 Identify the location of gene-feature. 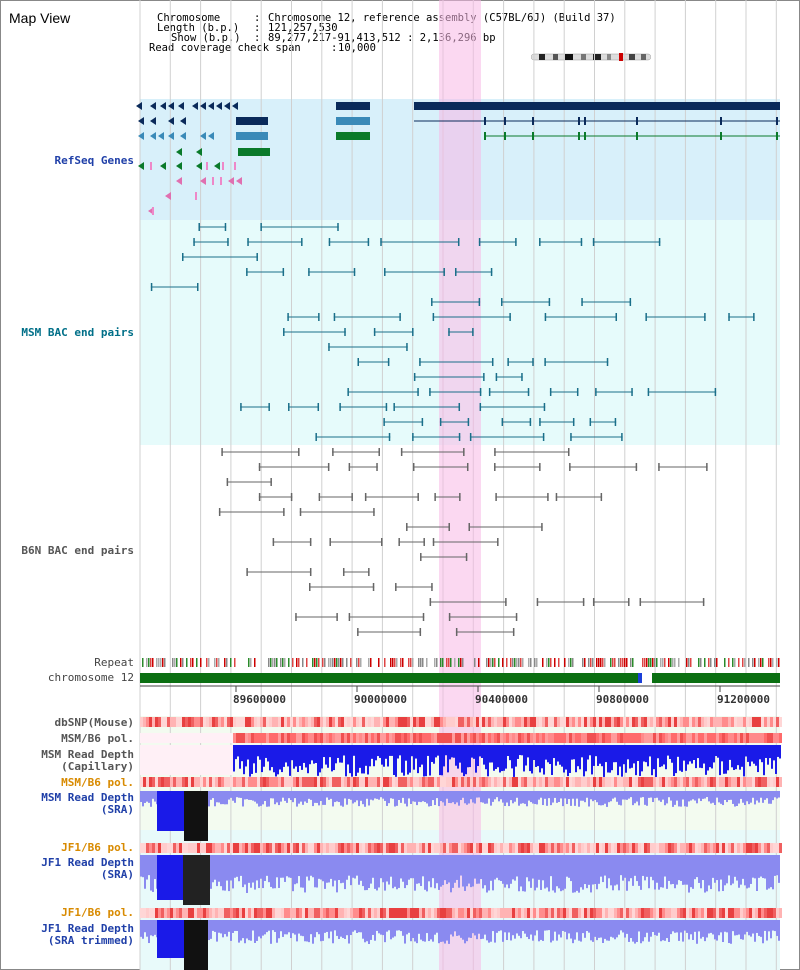
(254, 152).